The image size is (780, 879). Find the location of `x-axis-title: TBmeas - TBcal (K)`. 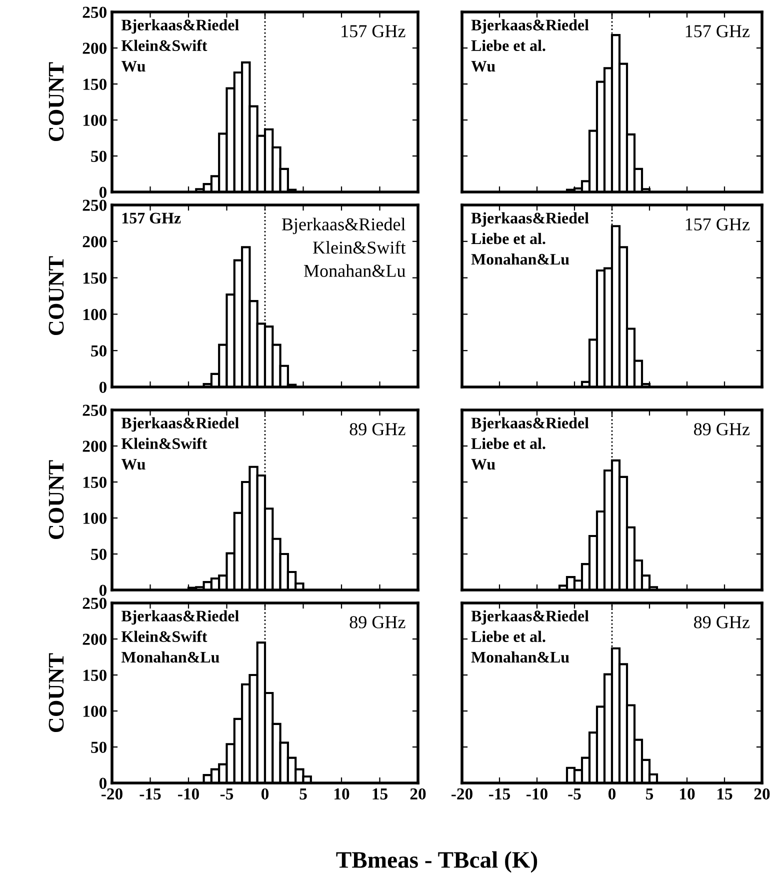

x-axis-title: TBmeas - TBcal (K) is located at coordinates (437, 862).